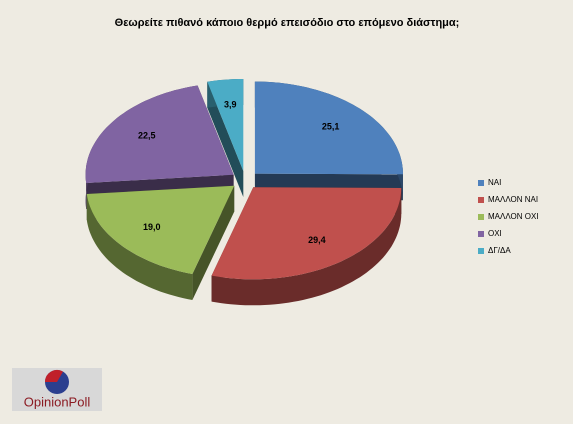 This screenshot has height=424, width=573. Describe the element at coordinates (147, 136) in the screenshot. I see `data-label: 22,5` at that location.